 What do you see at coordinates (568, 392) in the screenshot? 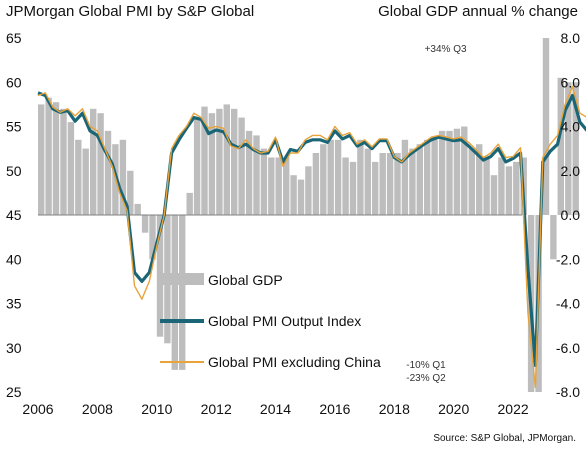
I see `y-right-tick-label: -8.0` at bounding box center [568, 392].